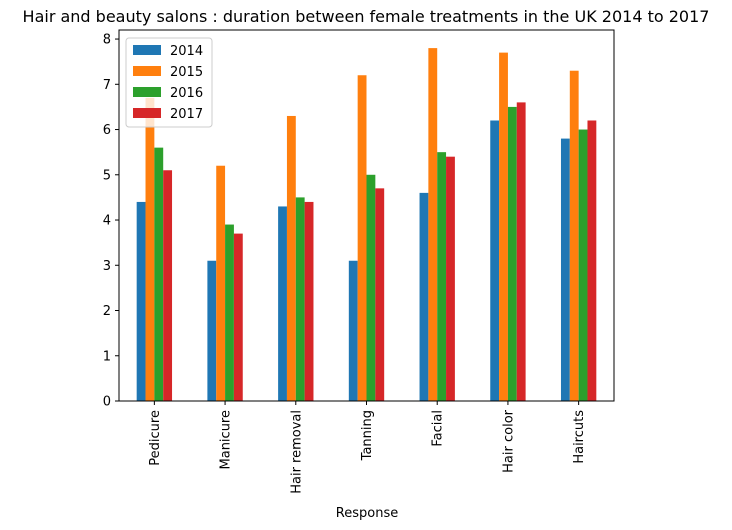 The height and width of the screenshot is (530, 732). Describe the element at coordinates (107, 221) in the screenshot. I see `y-tick-label: 4` at that location.